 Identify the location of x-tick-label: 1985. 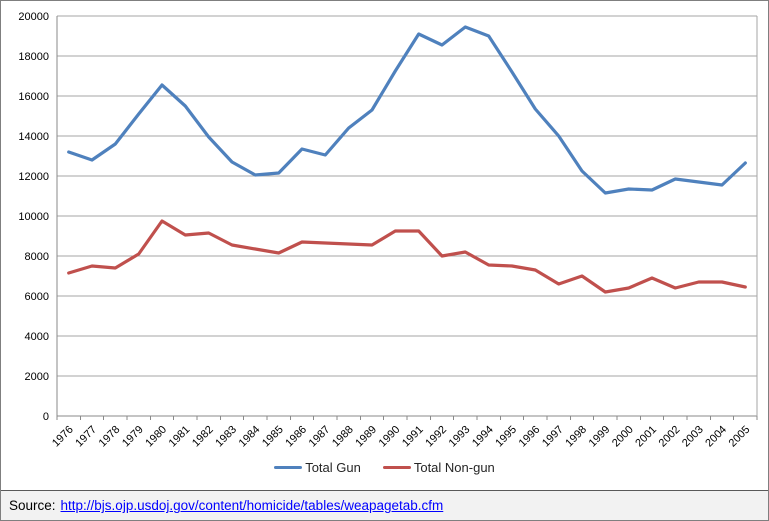
(273, 437).